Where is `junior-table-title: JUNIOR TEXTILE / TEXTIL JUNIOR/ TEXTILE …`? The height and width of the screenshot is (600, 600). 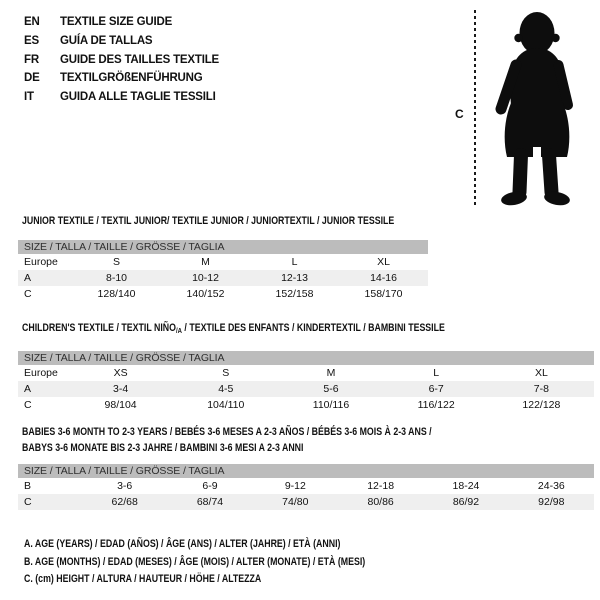 junior-table-title: JUNIOR TEXTILE / TEXTIL JUNIOR/ TEXTILE … is located at coordinates (223, 221).